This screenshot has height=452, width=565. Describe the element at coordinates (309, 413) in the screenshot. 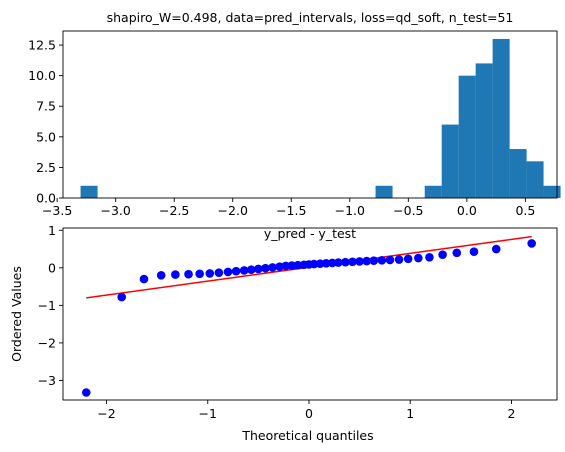

I see `probability-plot-x-tick-label-2: 0` at that location.